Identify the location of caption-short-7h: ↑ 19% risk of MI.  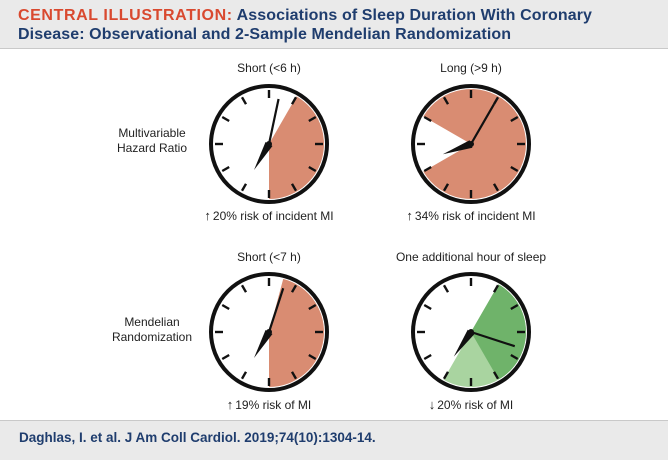
(269, 404).